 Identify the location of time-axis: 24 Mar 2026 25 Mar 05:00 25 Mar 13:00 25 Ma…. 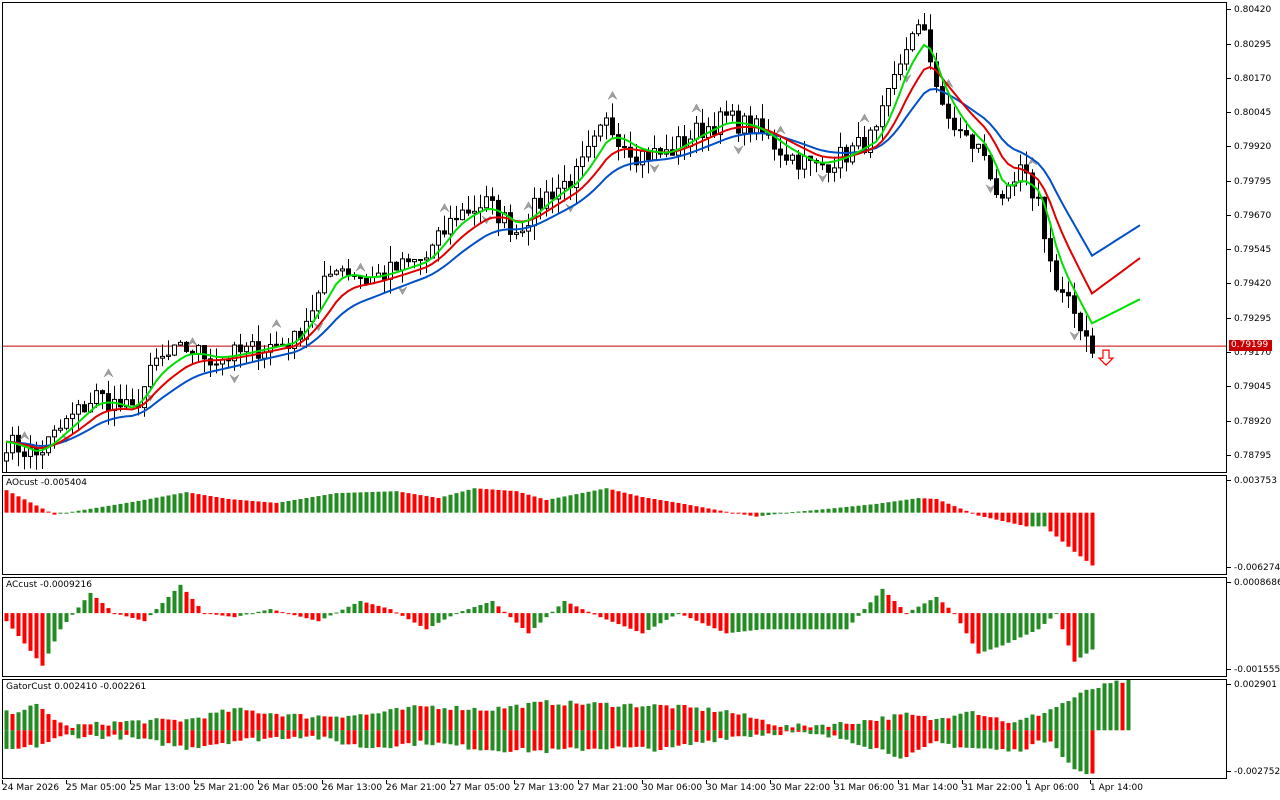
(640, 790).